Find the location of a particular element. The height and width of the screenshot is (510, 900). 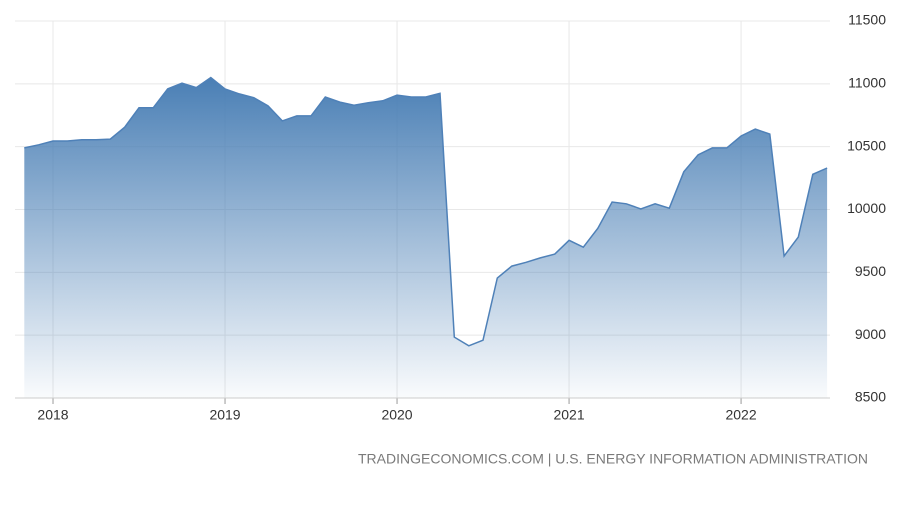

x-tick-label: 2022 is located at coordinates (740, 415).